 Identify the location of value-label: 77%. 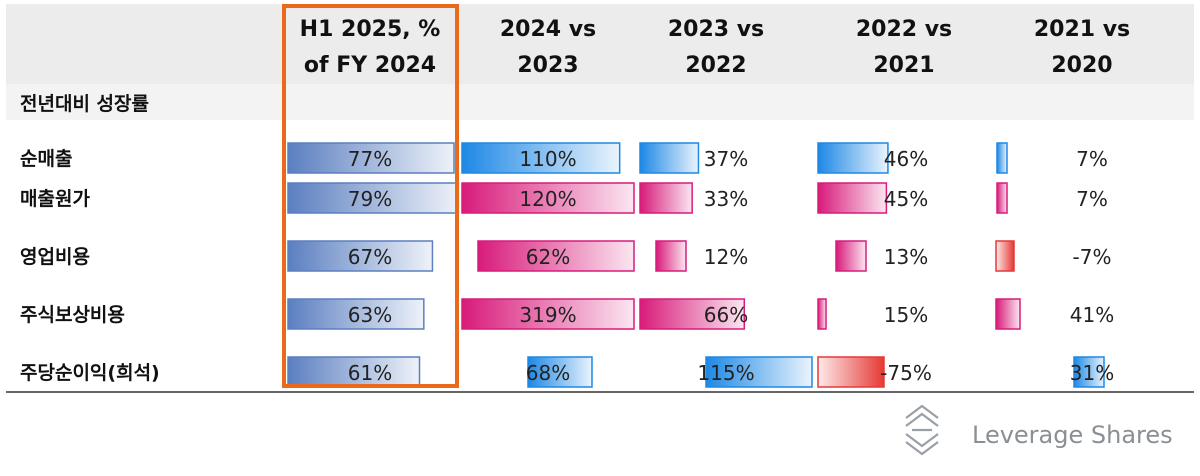
(370, 159).